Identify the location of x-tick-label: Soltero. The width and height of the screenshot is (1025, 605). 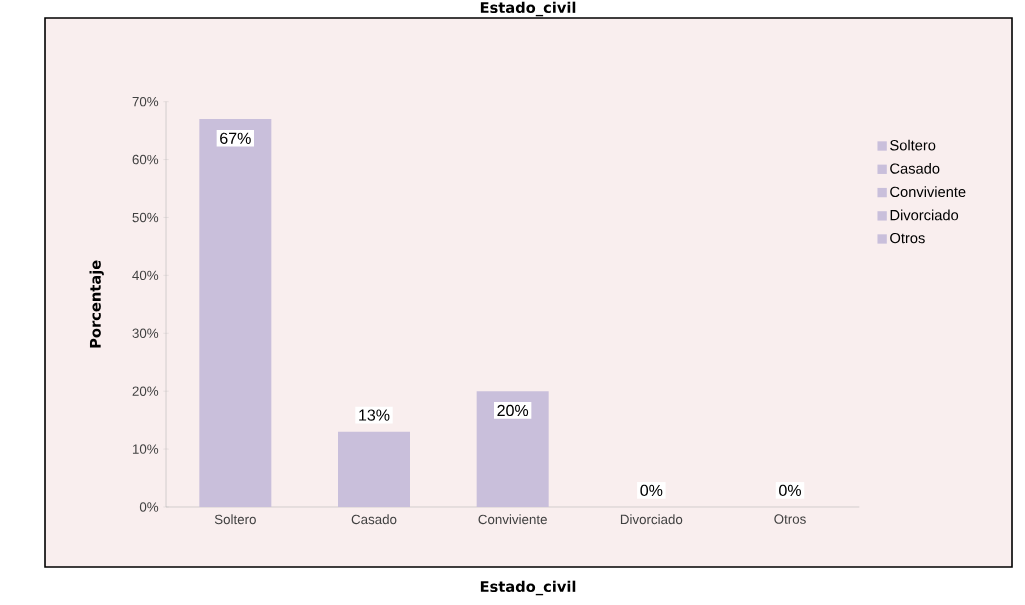
(235, 519).